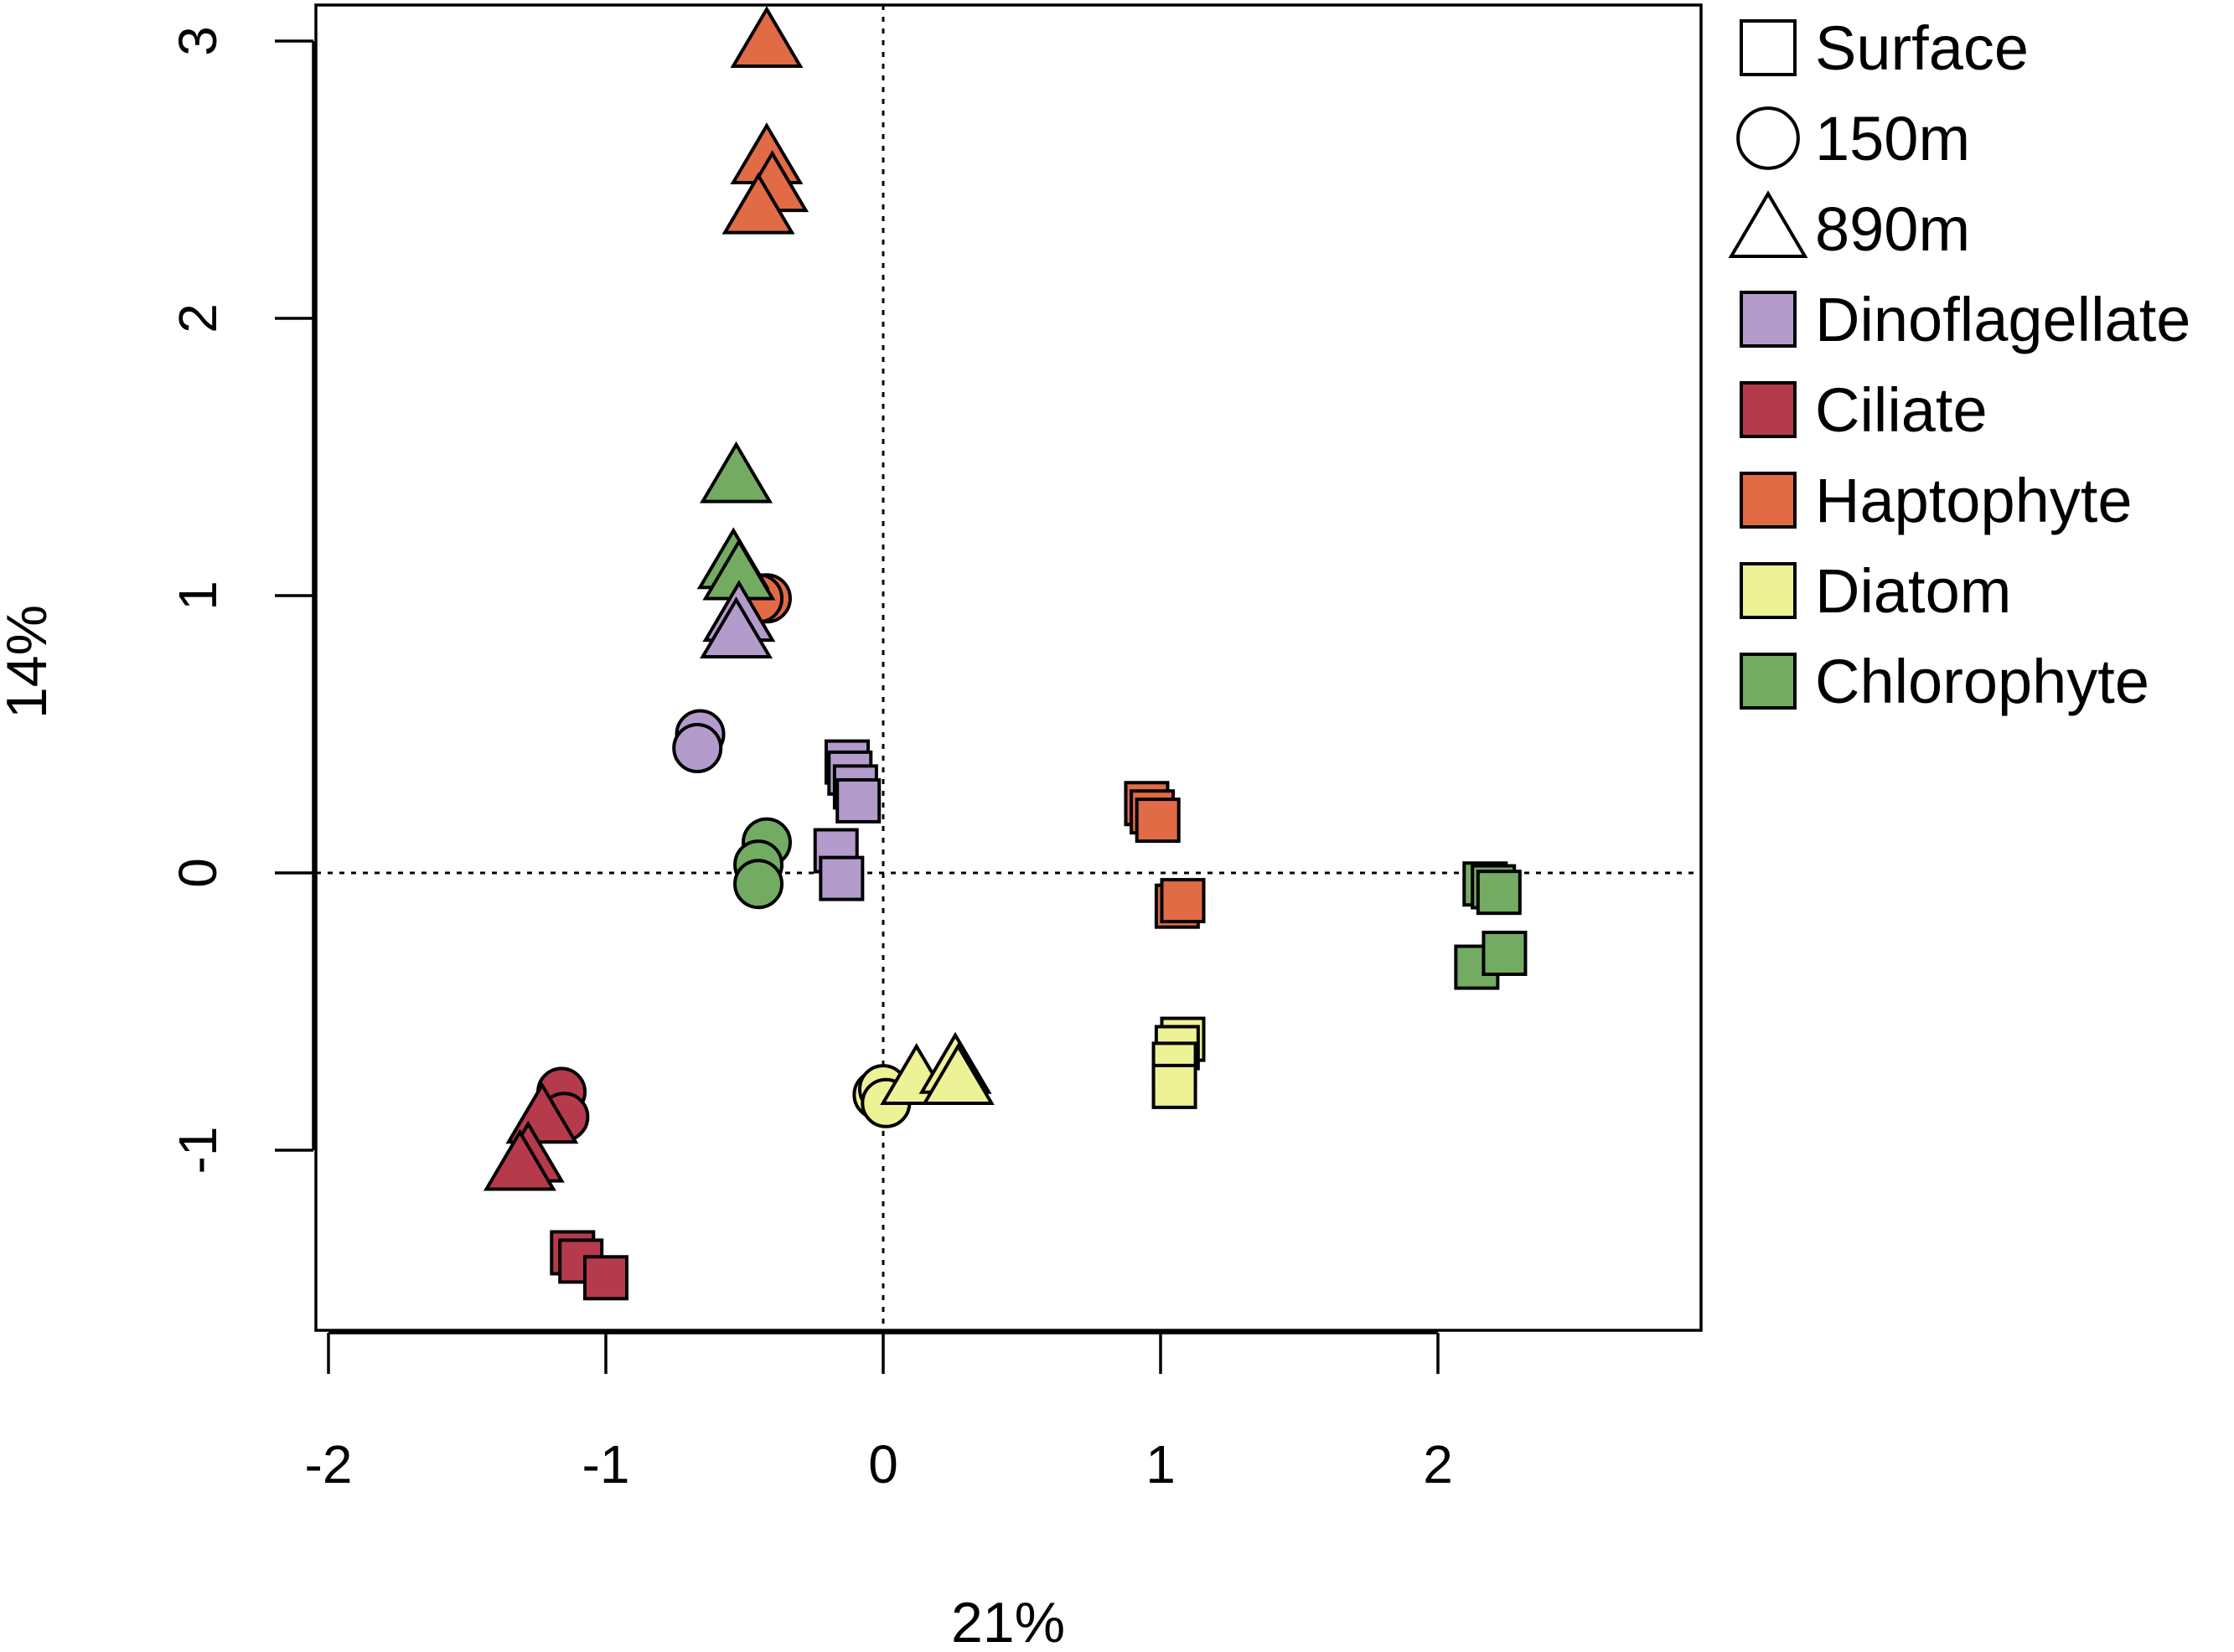 The width and height of the screenshot is (2234, 1652). Describe the element at coordinates (329, 1465) in the screenshot. I see `x-tick-label: -2` at that location.